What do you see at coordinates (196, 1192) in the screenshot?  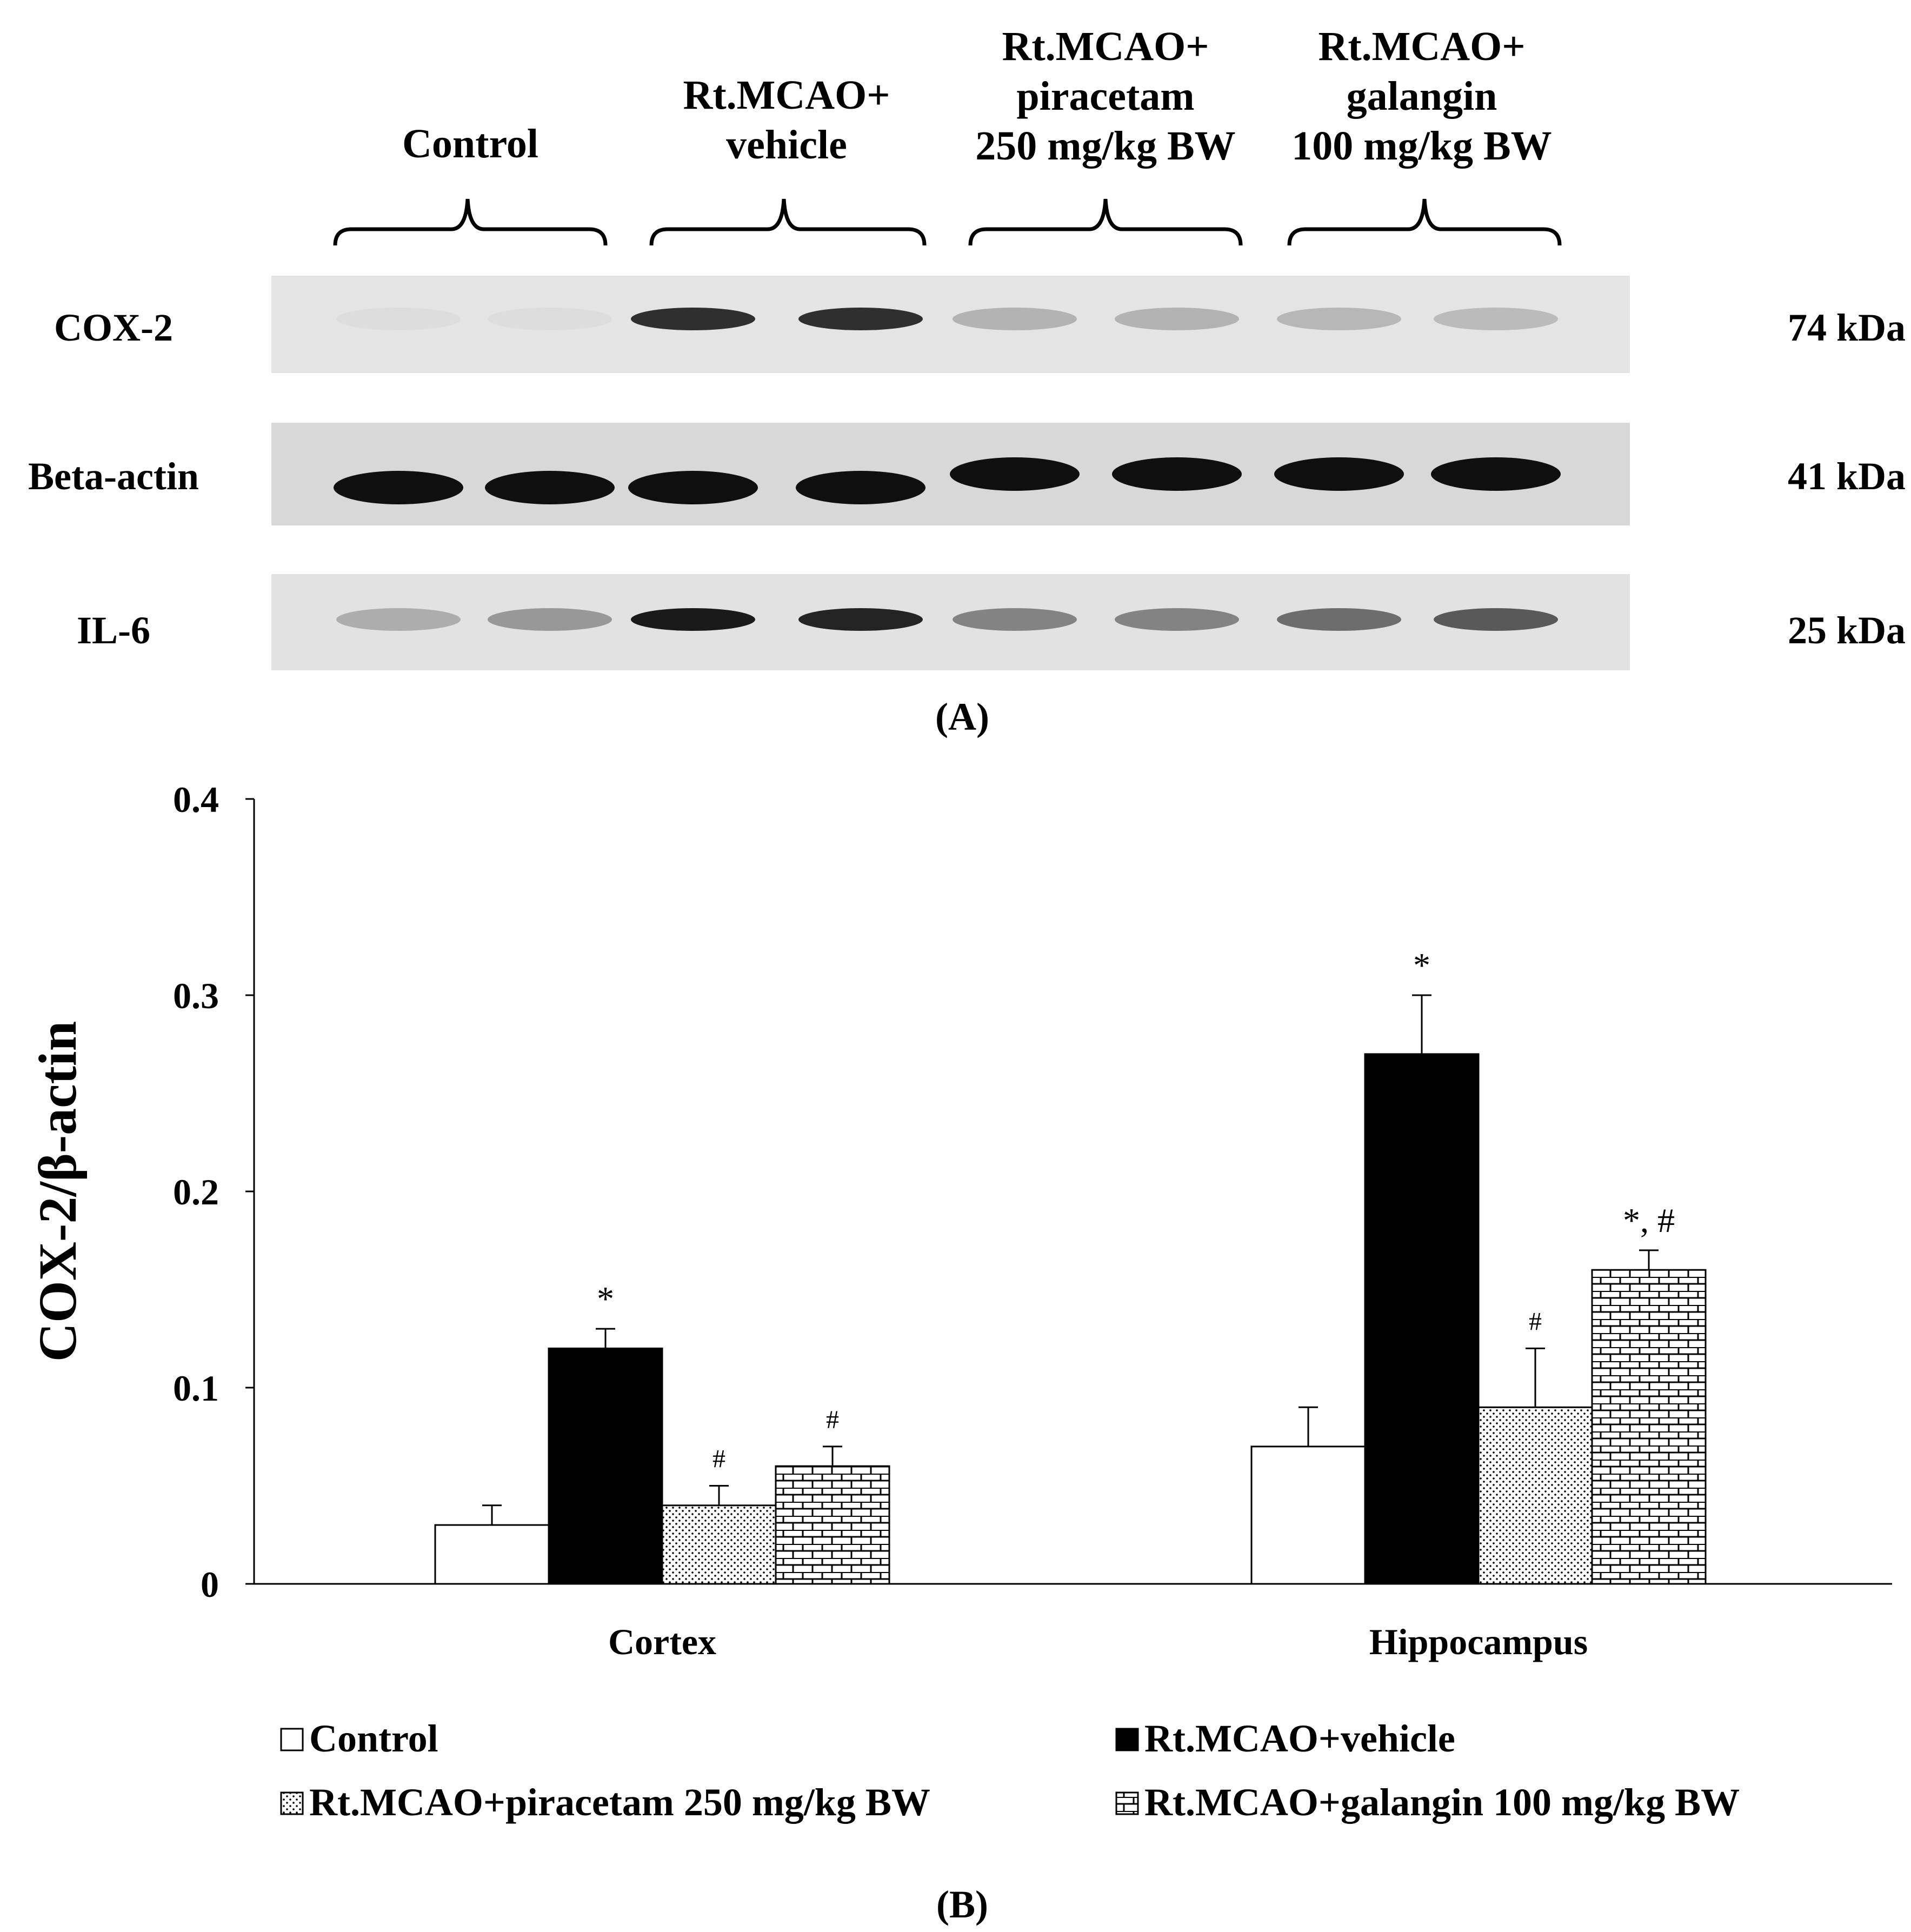 I see `y-tick-label: 0.2` at bounding box center [196, 1192].